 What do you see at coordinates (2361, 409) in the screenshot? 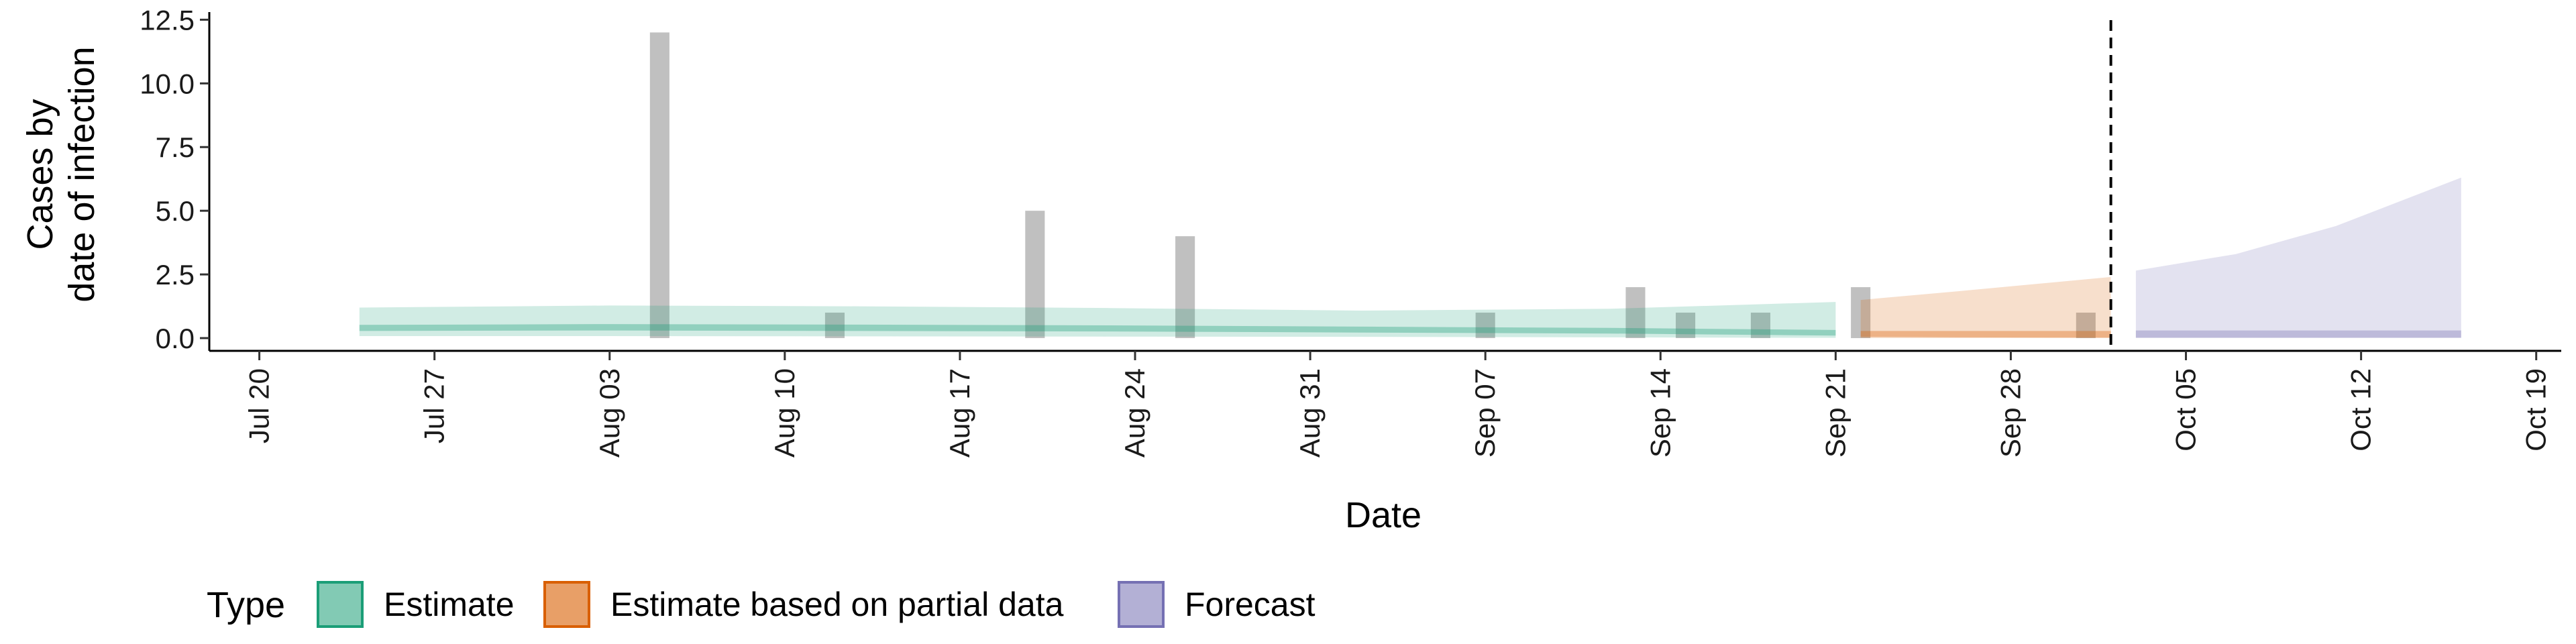
I see `x-tick-label: Oct 12` at bounding box center [2361, 409].